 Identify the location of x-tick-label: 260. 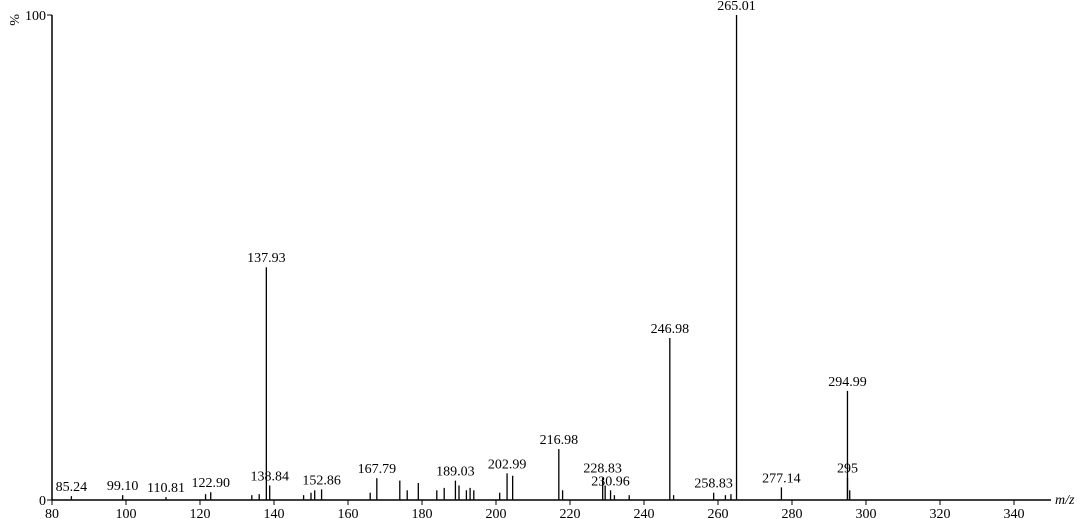
(718, 513).